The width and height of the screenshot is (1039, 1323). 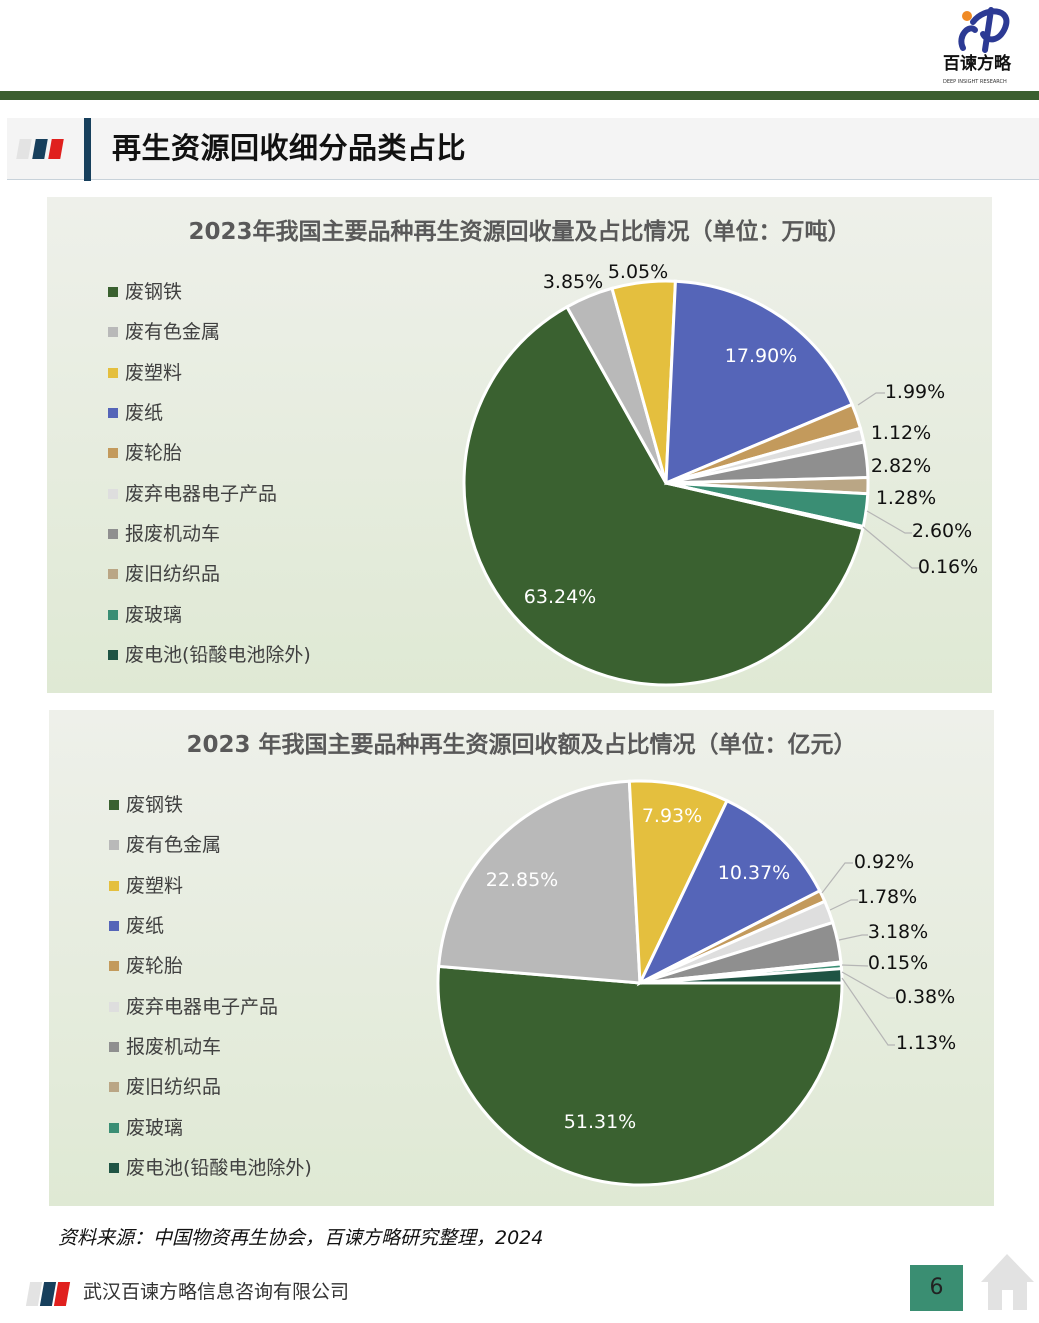 What do you see at coordinates (1007, 1282) in the screenshot?
I see `home-icon` at bounding box center [1007, 1282].